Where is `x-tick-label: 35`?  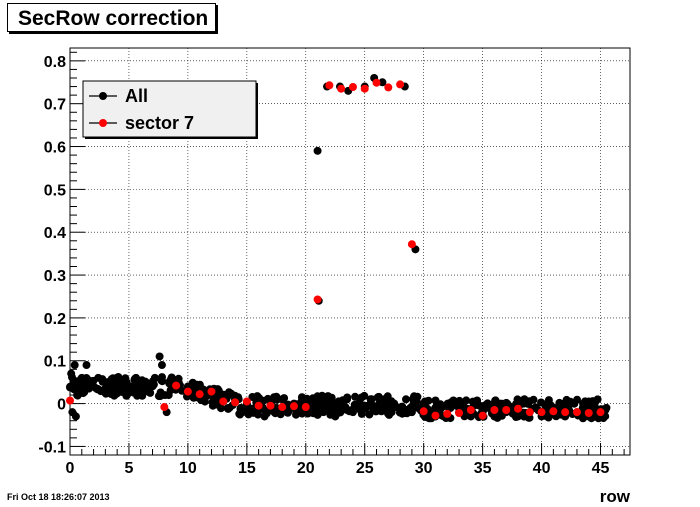
x-tick-label: 35 is located at coordinates (483, 468).